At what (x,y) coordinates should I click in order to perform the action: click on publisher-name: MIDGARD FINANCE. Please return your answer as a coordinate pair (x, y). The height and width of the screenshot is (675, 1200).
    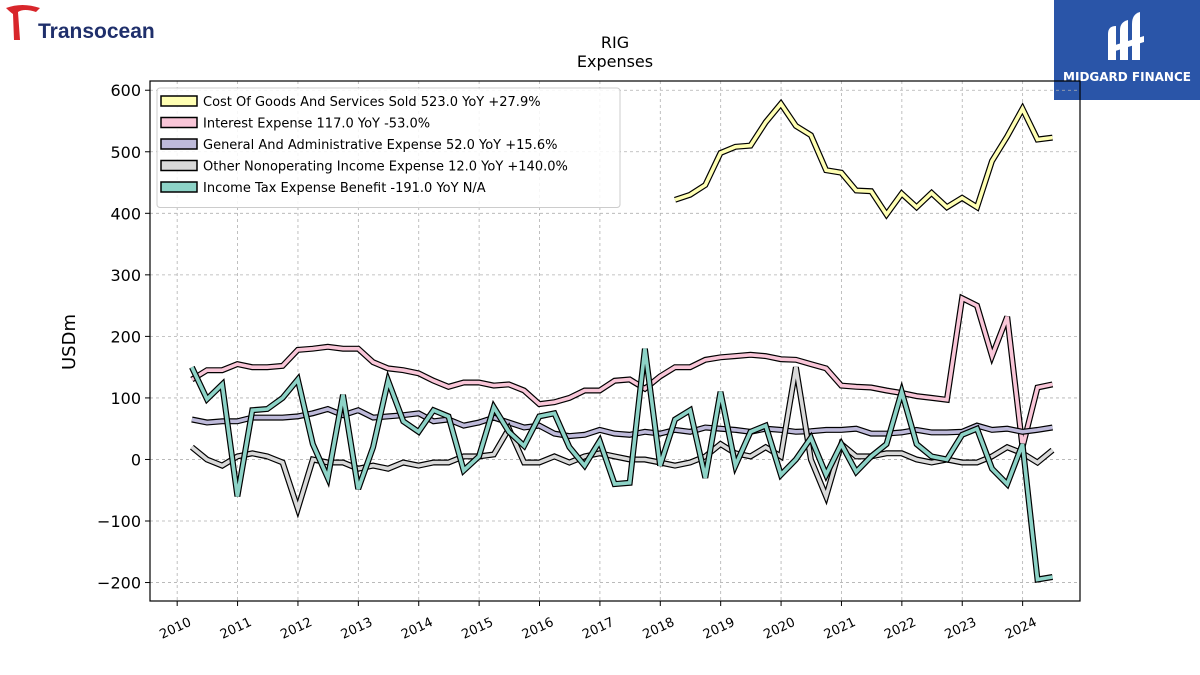
    Looking at the image, I should click on (1127, 77).